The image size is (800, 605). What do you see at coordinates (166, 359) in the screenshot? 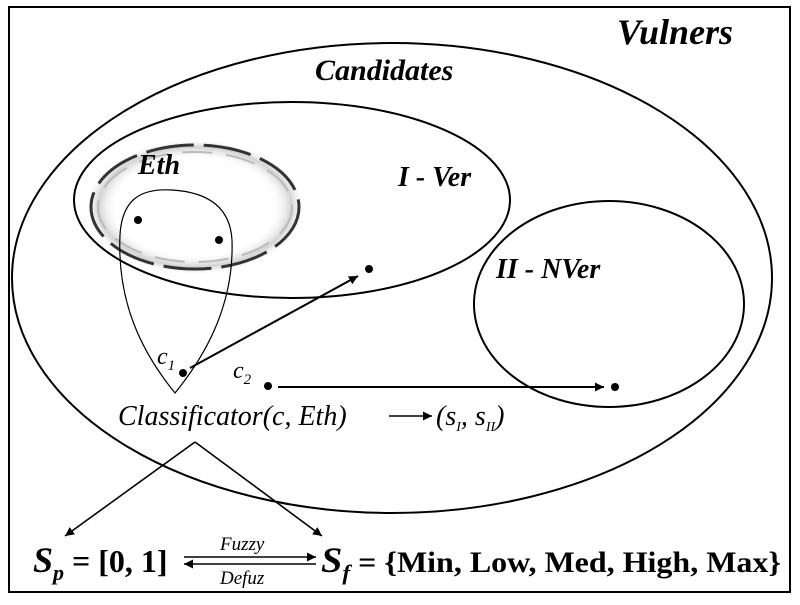
I see `c1-label: c1` at bounding box center [166, 359].